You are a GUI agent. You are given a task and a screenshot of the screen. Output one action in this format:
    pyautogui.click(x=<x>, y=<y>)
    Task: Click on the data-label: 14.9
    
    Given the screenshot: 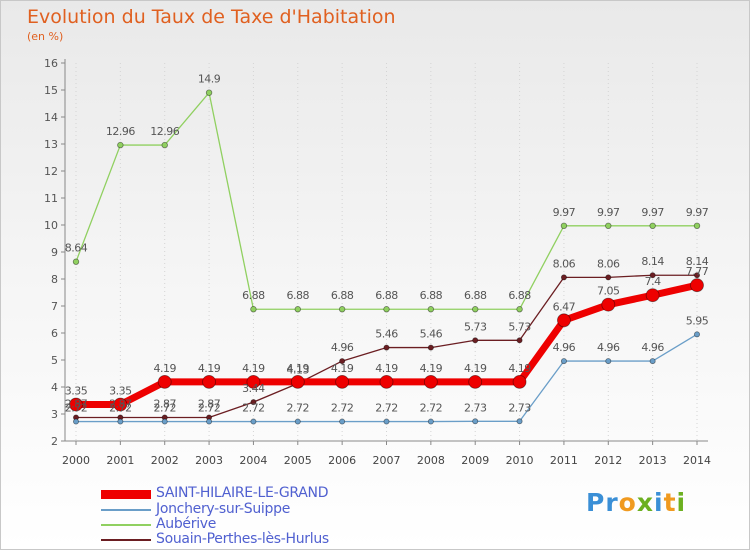 What is the action you would take?
    pyautogui.click(x=209, y=79)
    